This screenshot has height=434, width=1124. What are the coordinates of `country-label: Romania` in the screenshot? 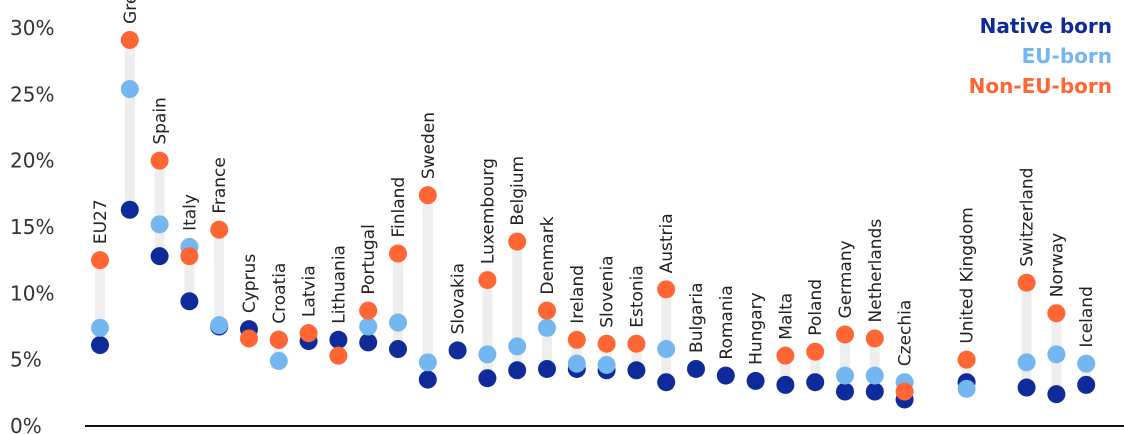 It's located at (727, 322).